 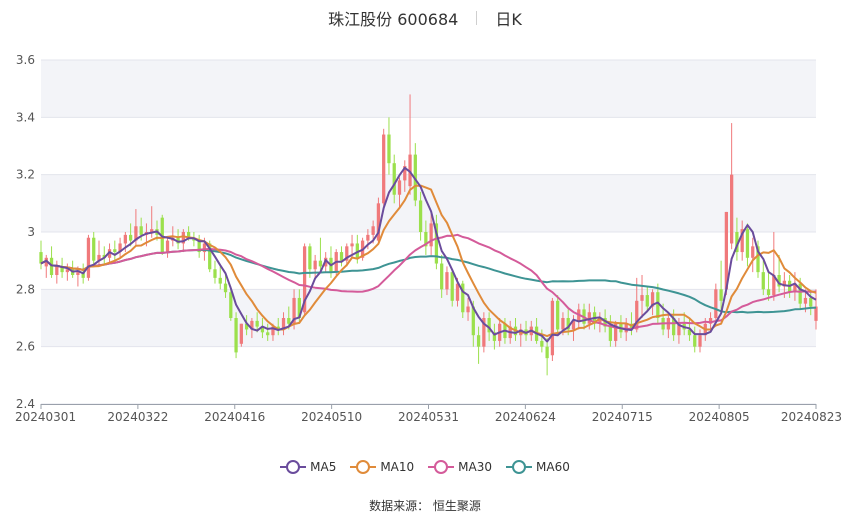 What do you see at coordinates (719, 417) in the screenshot?
I see `x-tick-label: 20240805` at bounding box center [719, 417].